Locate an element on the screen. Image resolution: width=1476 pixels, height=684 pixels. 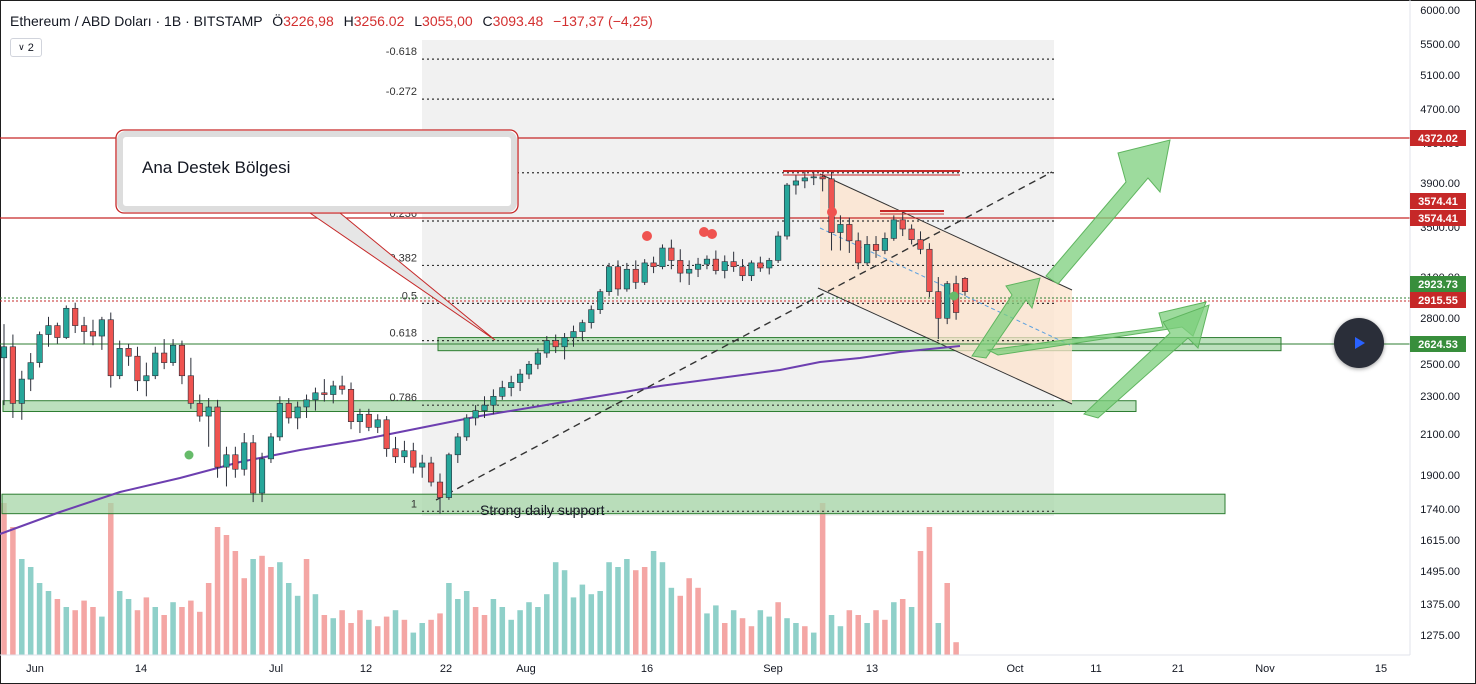
time-tick-label: 12 is located at coordinates (366, 669).